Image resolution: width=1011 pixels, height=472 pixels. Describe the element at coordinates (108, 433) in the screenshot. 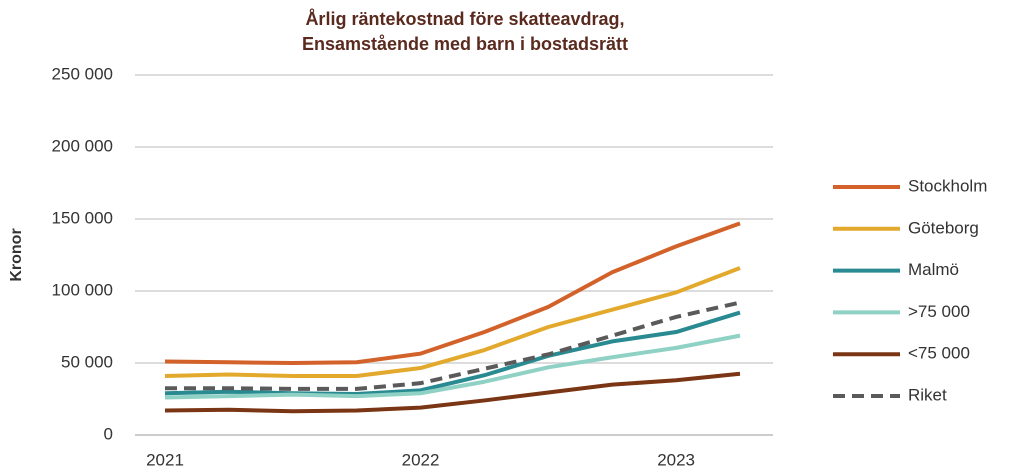

I see `y-tick-label: 0` at that location.